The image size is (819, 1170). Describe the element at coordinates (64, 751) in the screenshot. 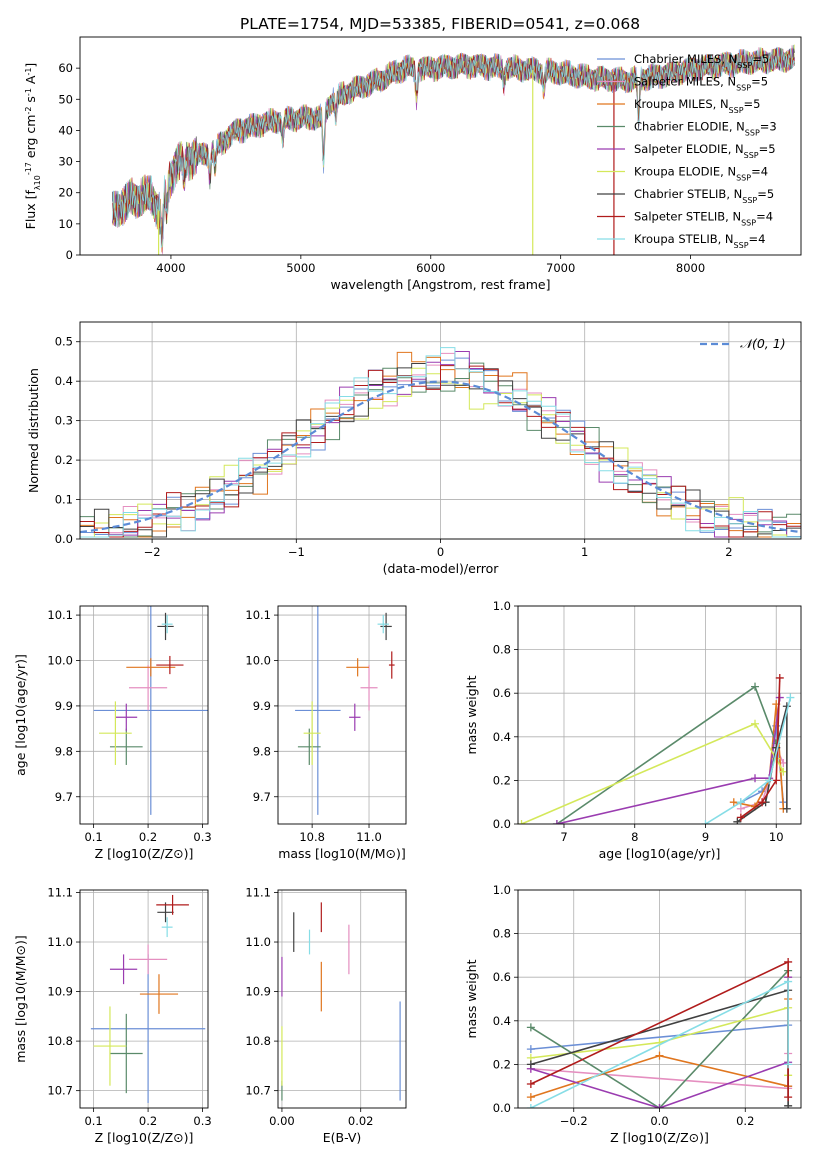

I see `tick-label-y: 9.8` at that location.